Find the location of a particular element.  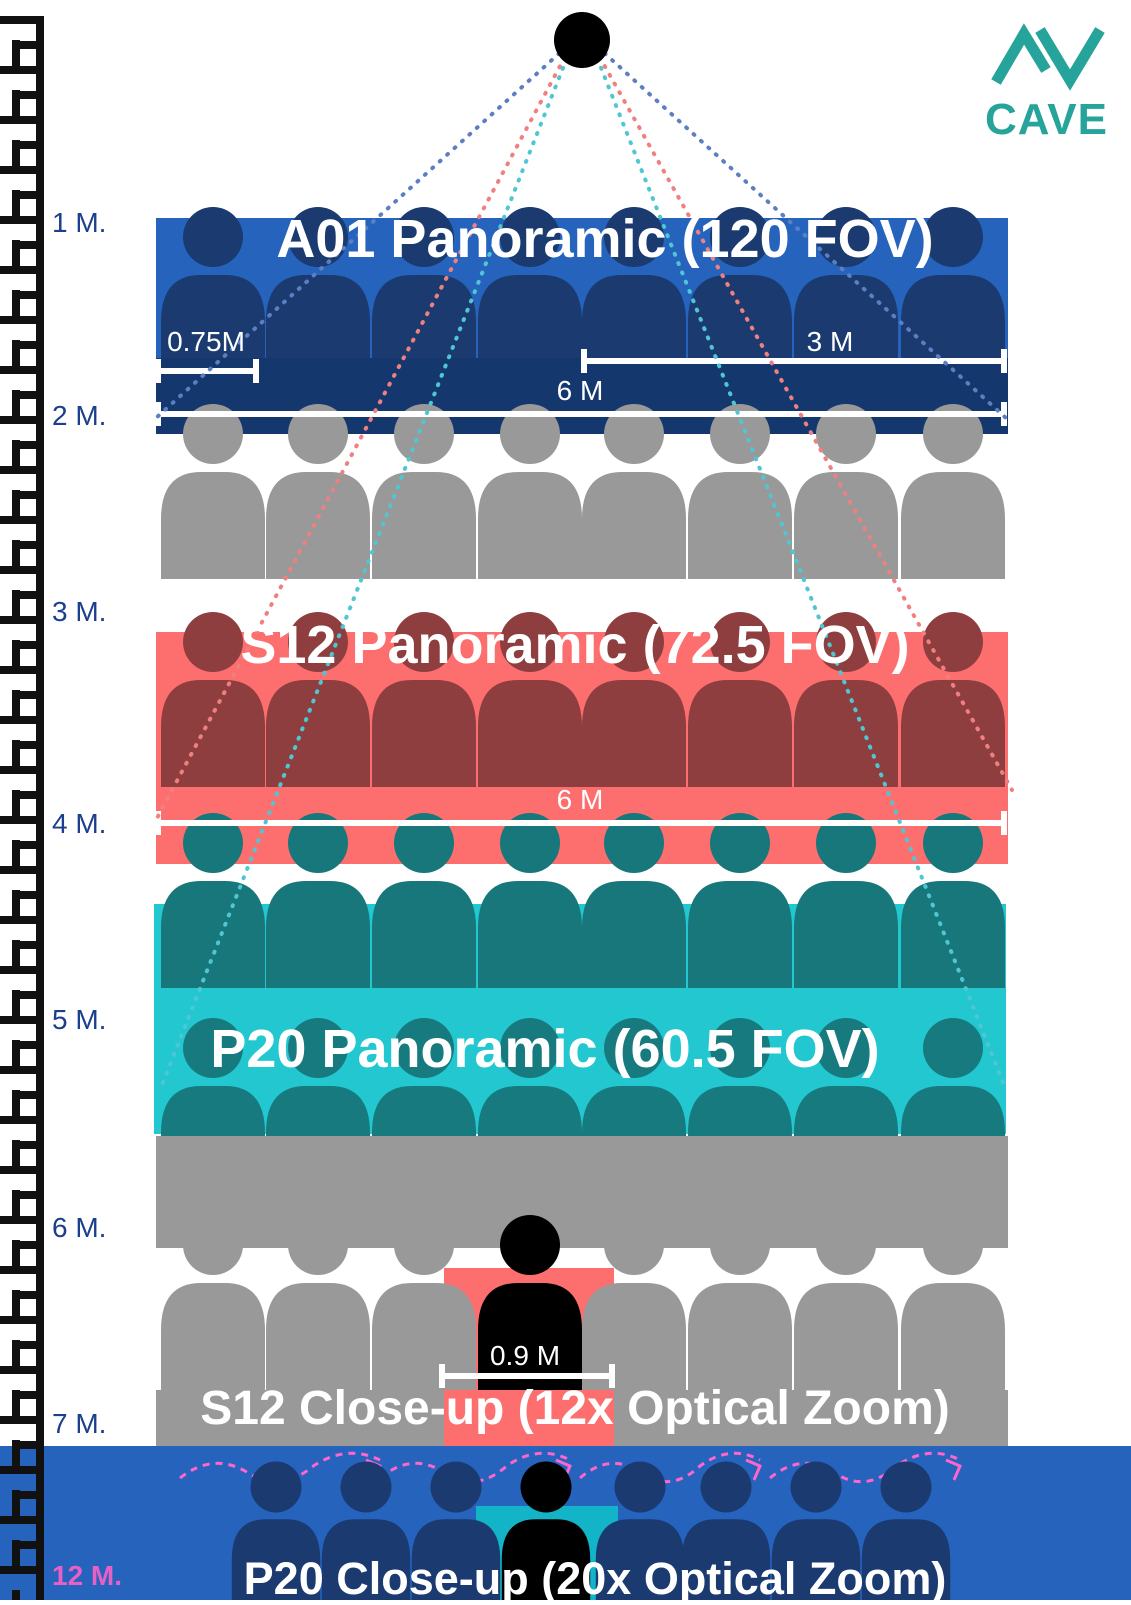

ruler-spine is located at coordinates (40, 808).